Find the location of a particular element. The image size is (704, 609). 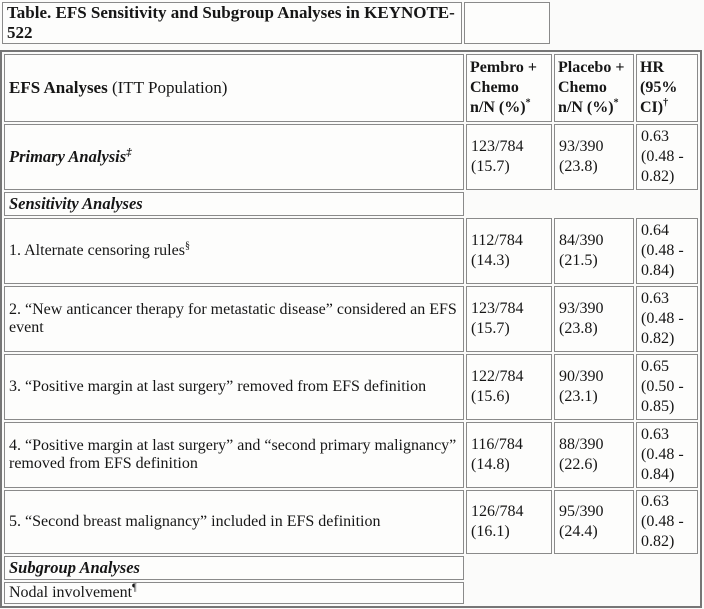

pembro-value-cell: 112/784 (14.3) is located at coordinates (509, 251).